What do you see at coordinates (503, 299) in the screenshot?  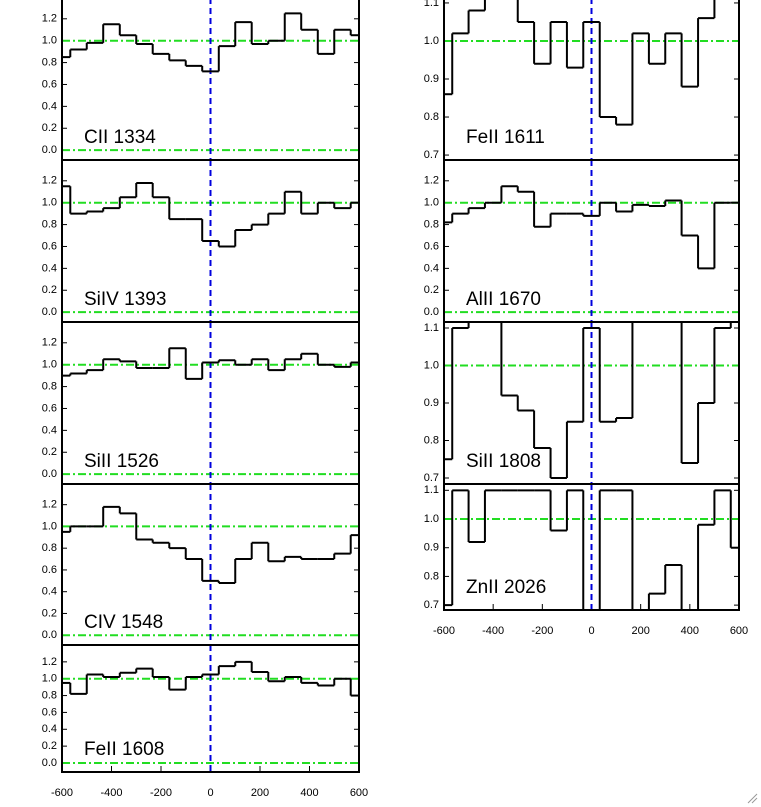 I see `line-label: AlII 1670` at bounding box center [503, 299].